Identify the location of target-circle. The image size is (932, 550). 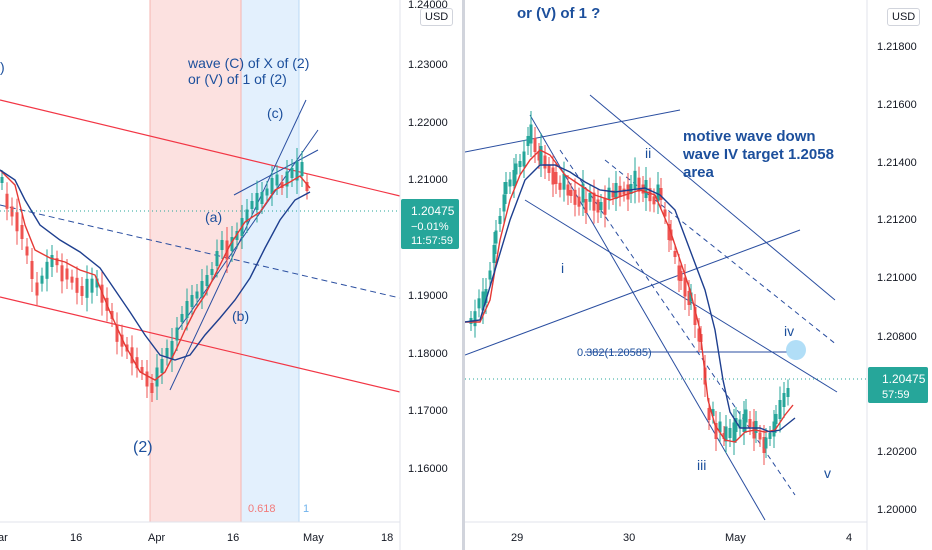
(796, 350).